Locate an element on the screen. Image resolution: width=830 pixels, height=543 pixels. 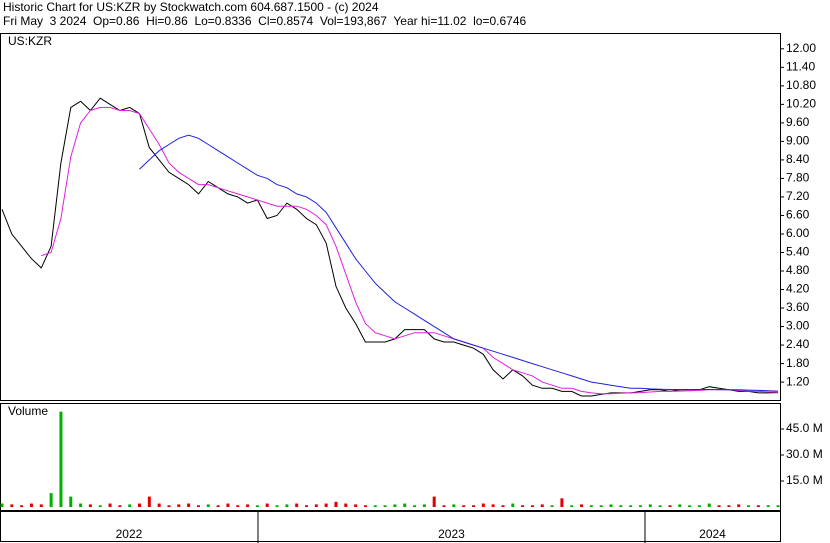
y-tick-label: 7.20 is located at coordinates (798, 196).